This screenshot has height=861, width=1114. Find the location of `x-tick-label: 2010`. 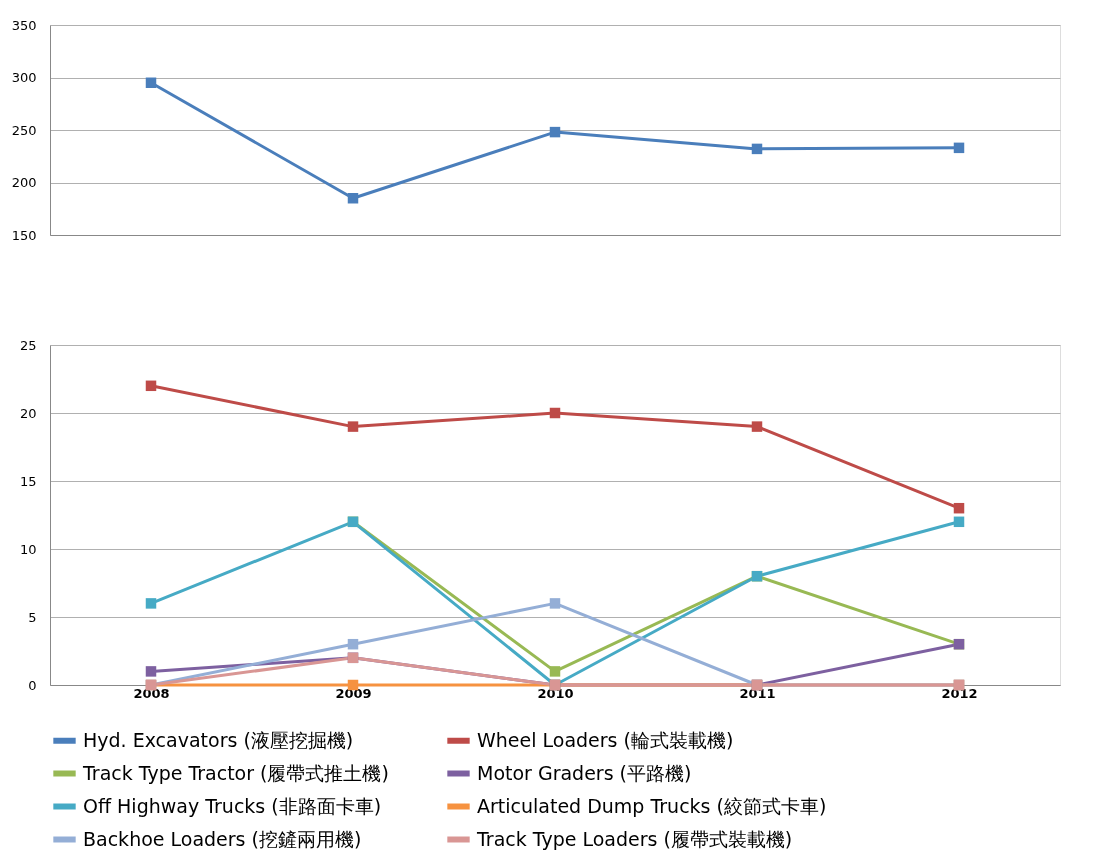

x-tick-label: 2010 is located at coordinates (555, 693).